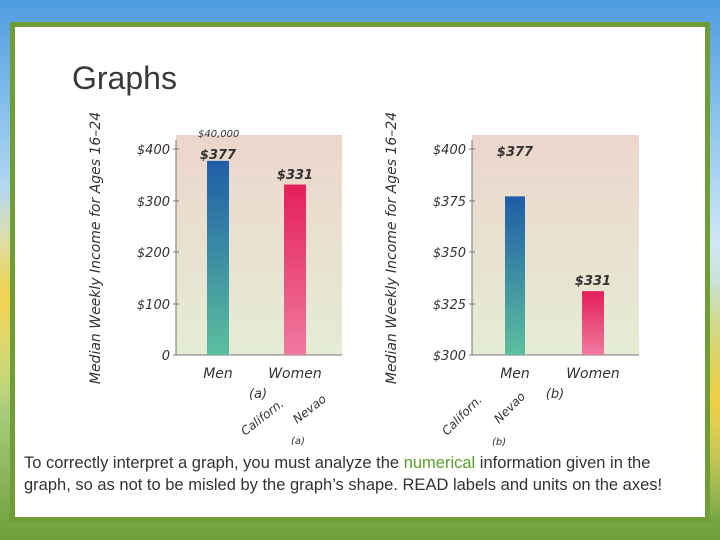  What do you see at coordinates (593, 281) in the screenshot?
I see `value-label-b-women: $331` at bounding box center [593, 281].